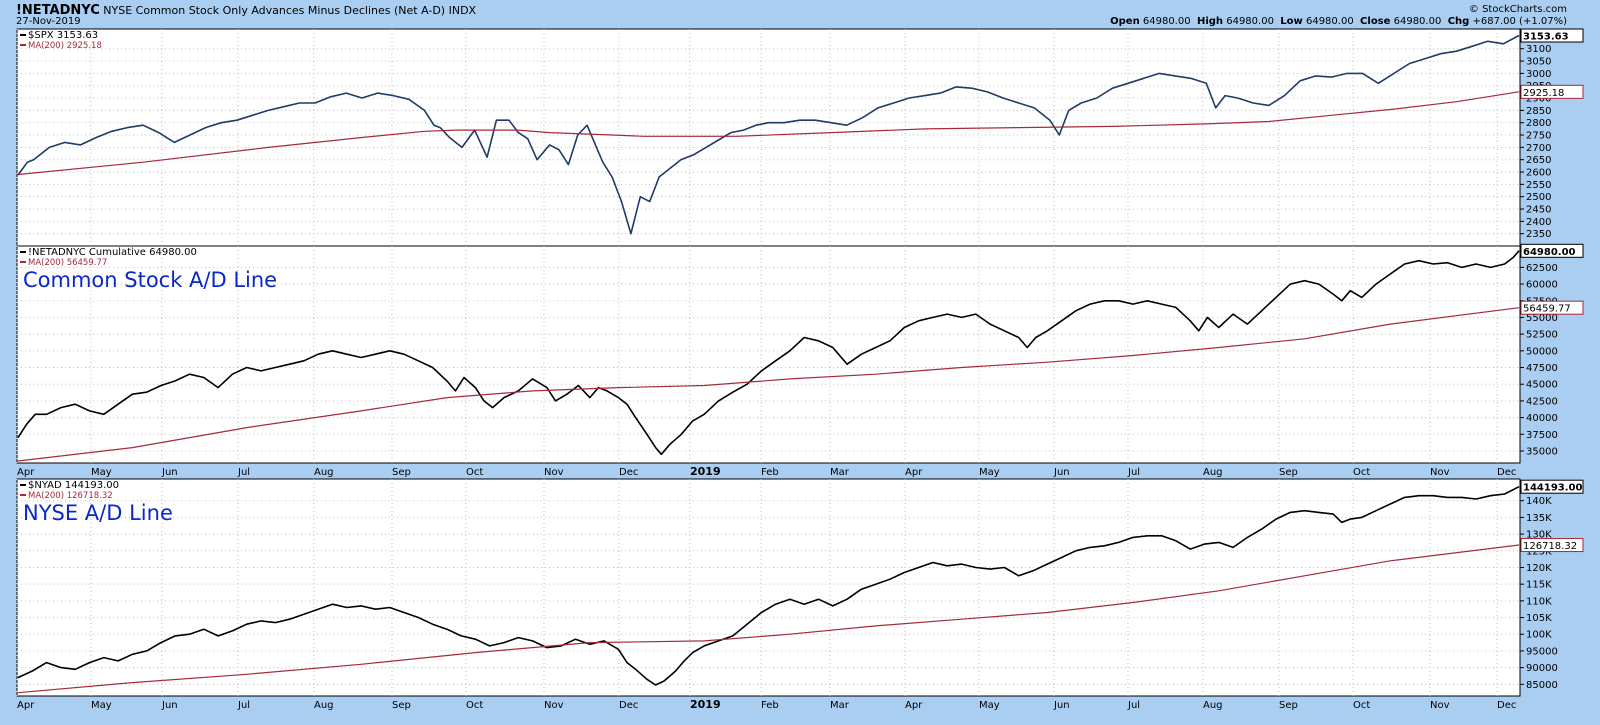 This screenshot has height=725, width=1600. I want to click on y-tick-label: 140K, so click(1539, 501).